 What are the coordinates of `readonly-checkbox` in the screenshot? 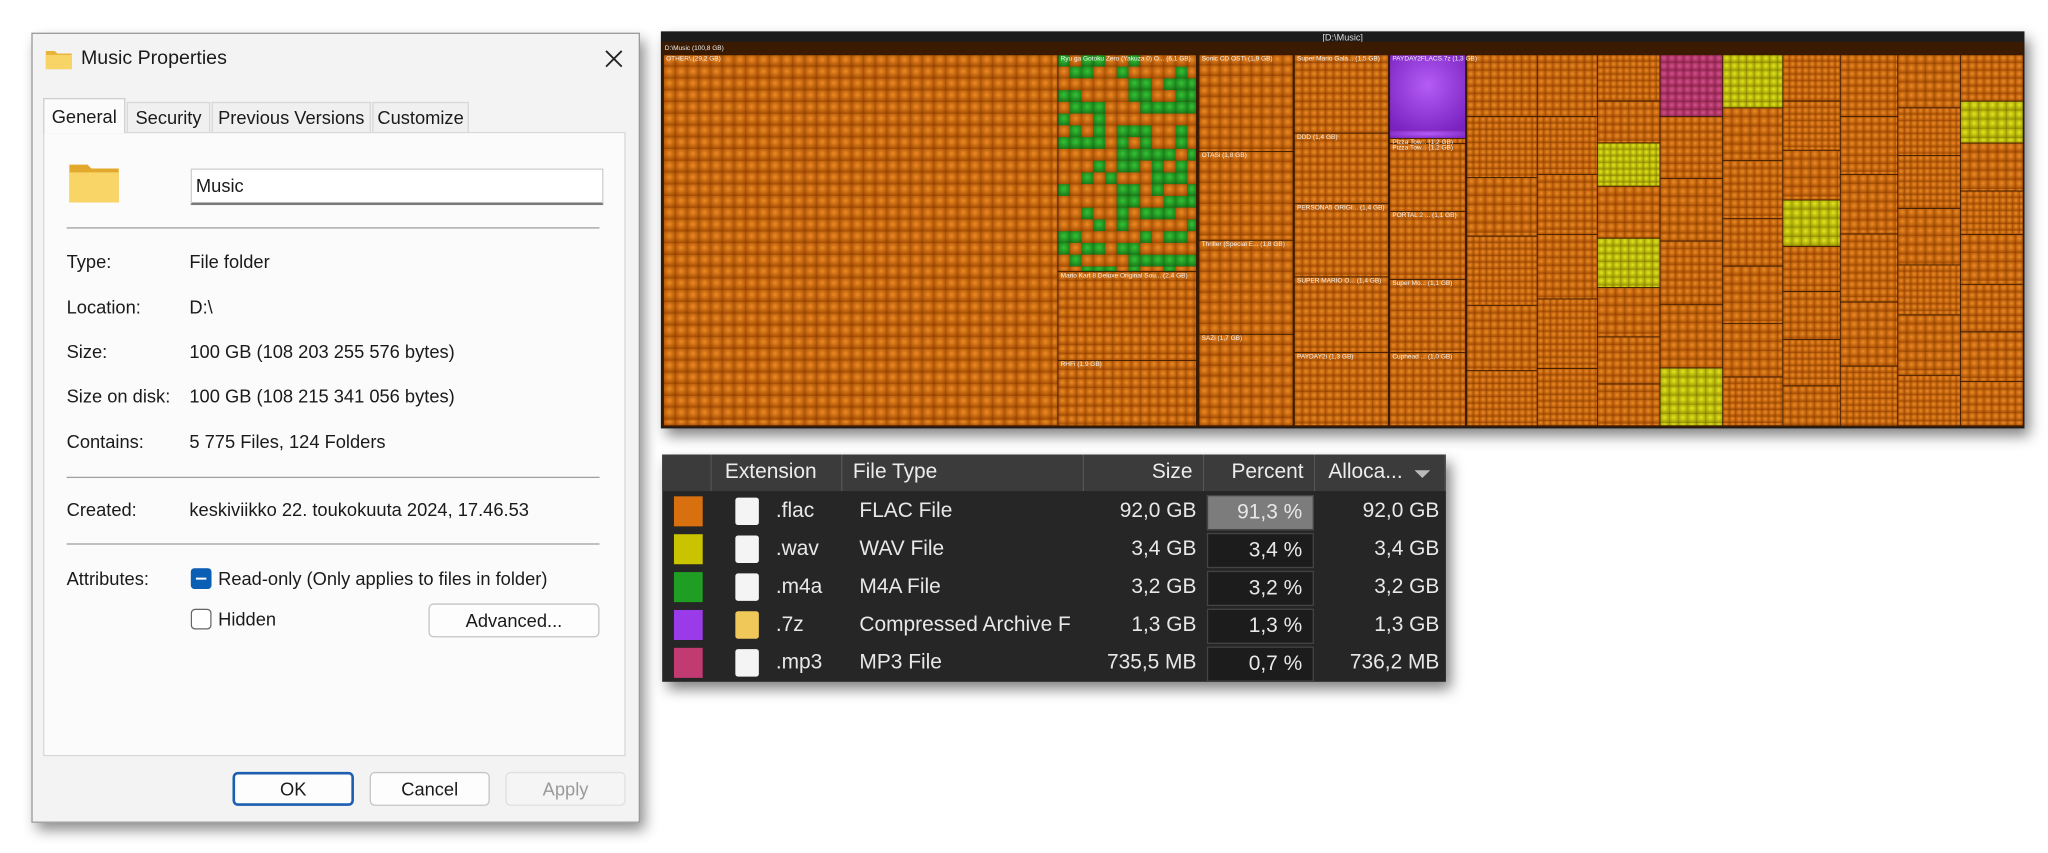 It's located at (201, 579).